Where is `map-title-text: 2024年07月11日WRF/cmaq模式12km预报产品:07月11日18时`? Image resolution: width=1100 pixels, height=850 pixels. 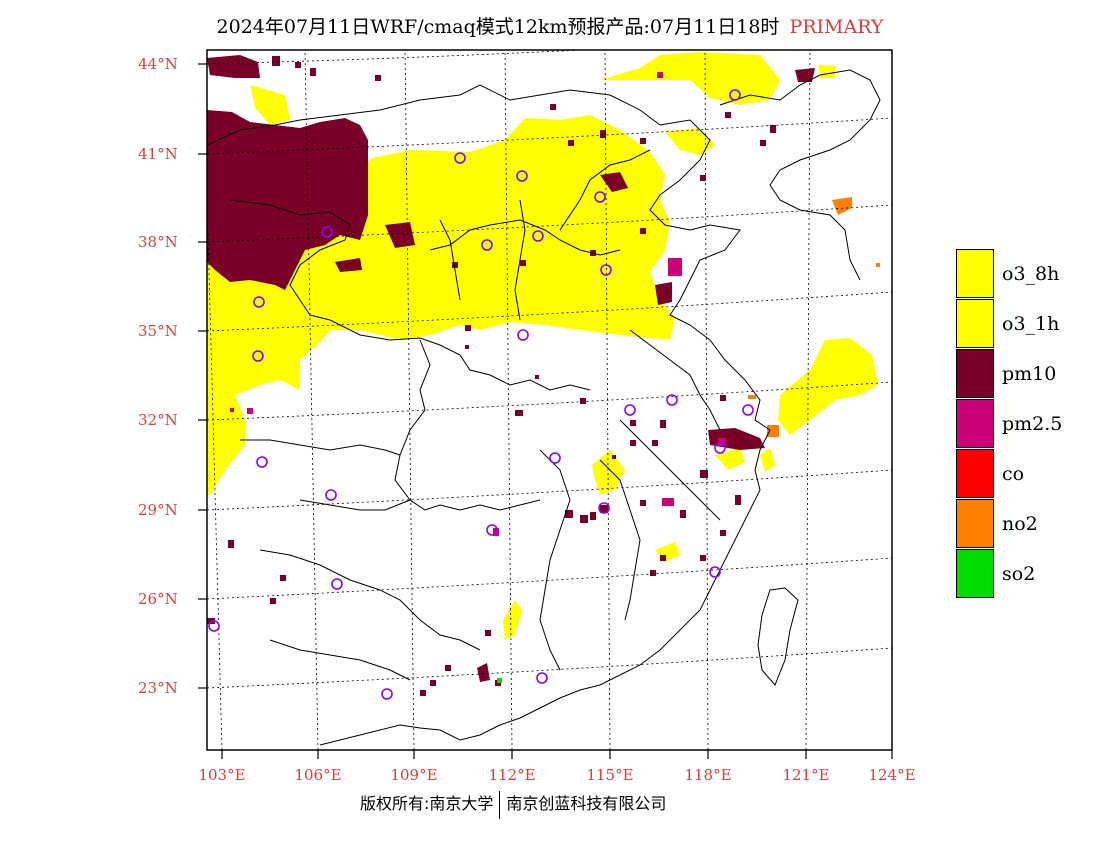 map-title-text: 2024年07月11日WRF/cmaq模式12km预报产品:07月11日18时 is located at coordinates (498, 27).